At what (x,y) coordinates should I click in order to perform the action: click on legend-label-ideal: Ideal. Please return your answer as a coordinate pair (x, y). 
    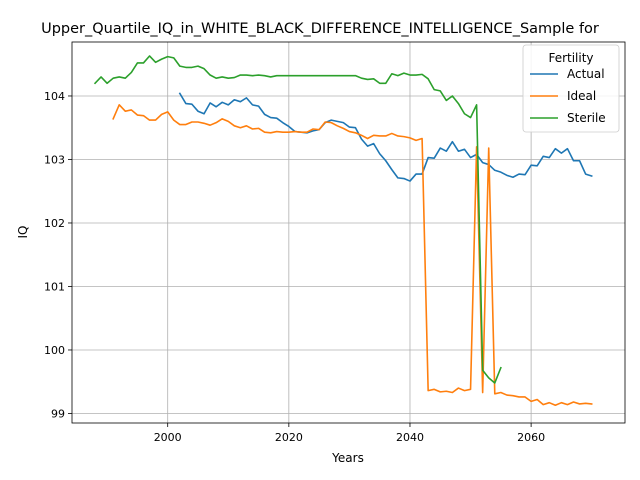
    Looking at the image, I should click on (581, 96).